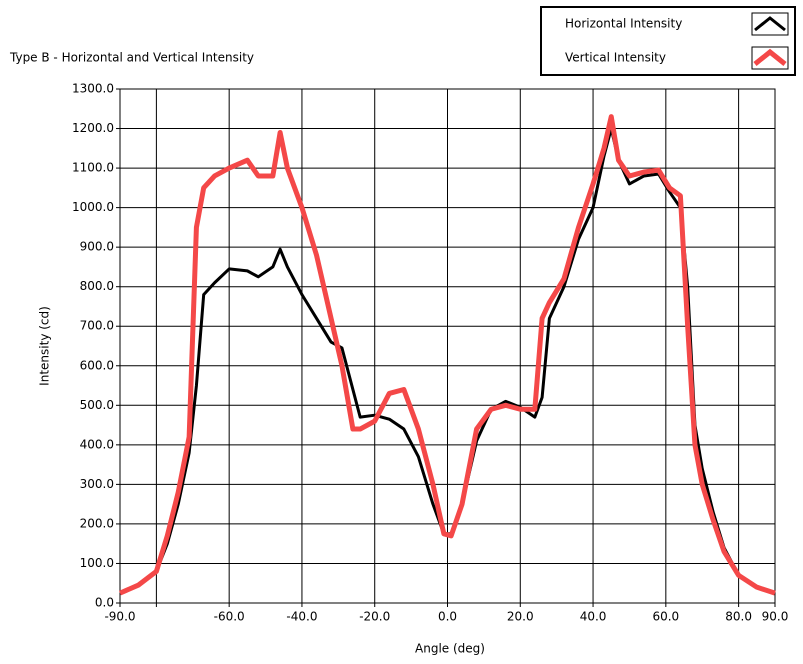  Describe the element at coordinates (97, 286) in the screenshot. I see `y-tick-label: 800.0` at that location.